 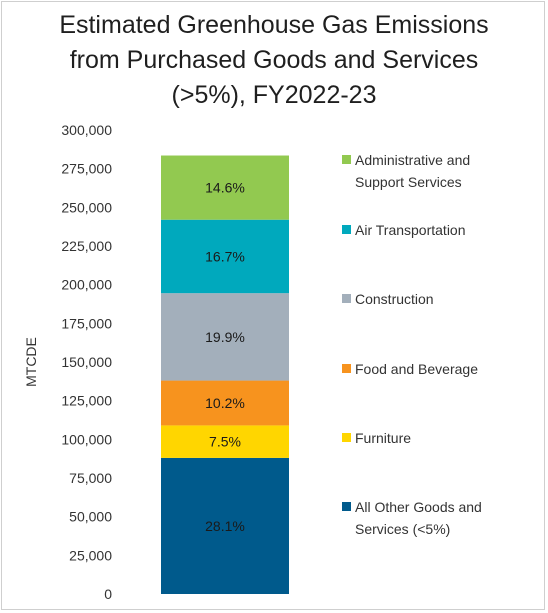 I want to click on y-tick-label: 50,000, so click(x=90, y=517).